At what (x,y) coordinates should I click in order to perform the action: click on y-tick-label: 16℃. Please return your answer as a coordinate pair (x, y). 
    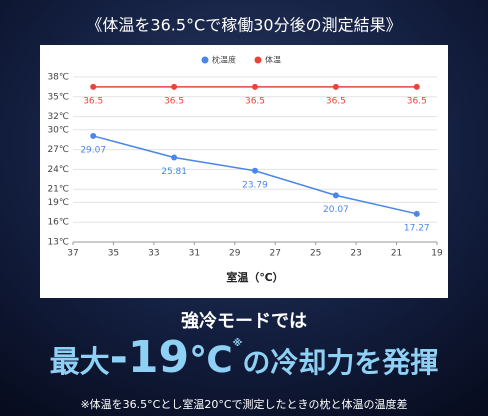
    Looking at the image, I should click on (58, 223).